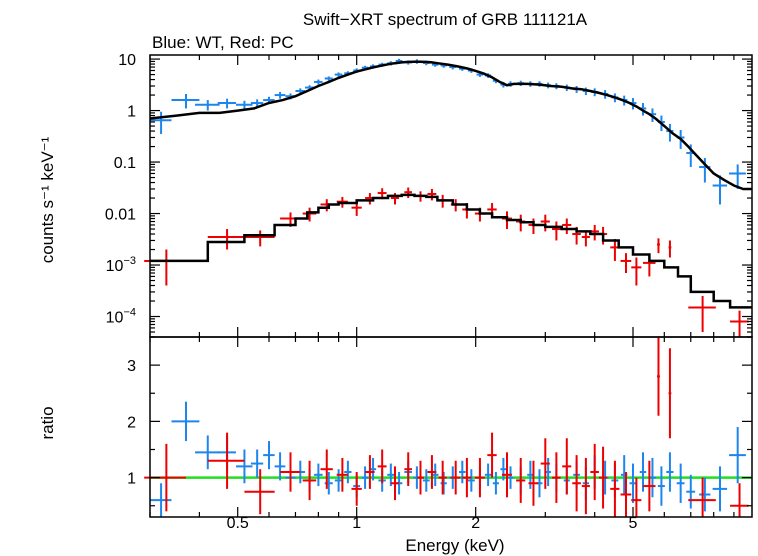 This screenshot has width=758, height=556. What do you see at coordinates (356, 523) in the screenshot?
I see `x-tick-label: 1` at bounding box center [356, 523].